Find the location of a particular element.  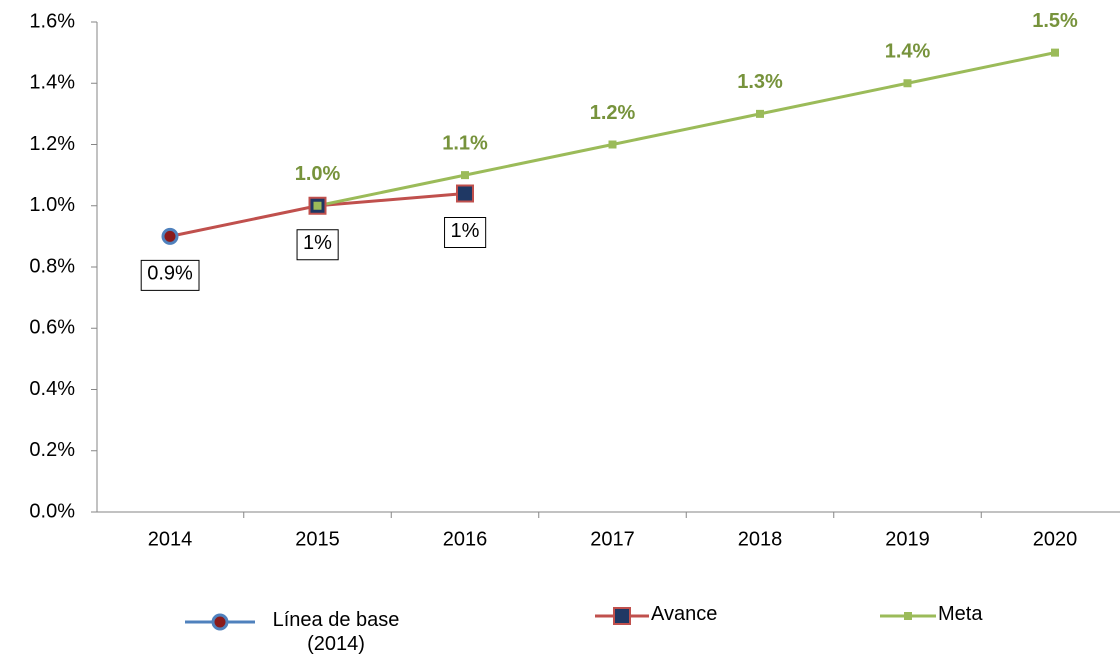

y-tick-label: 1.2% is located at coordinates (52, 144).